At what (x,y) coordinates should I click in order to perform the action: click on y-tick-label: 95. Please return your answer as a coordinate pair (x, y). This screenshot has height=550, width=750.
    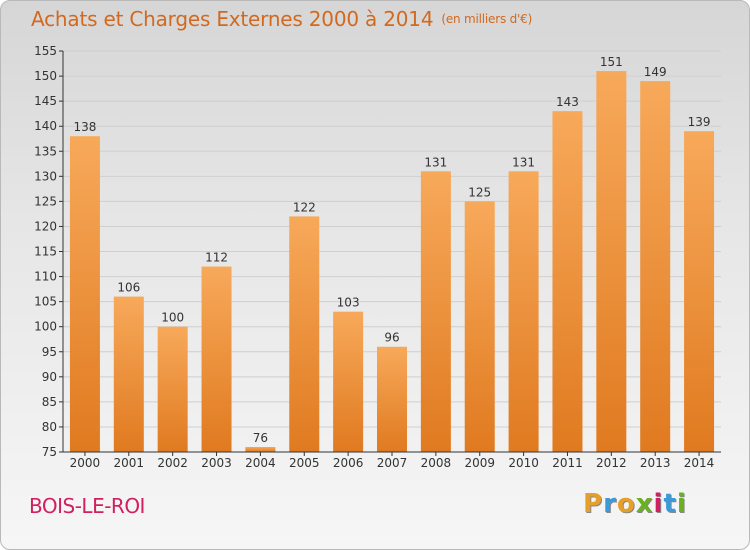
    Looking at the image, I should click on (49, 352).